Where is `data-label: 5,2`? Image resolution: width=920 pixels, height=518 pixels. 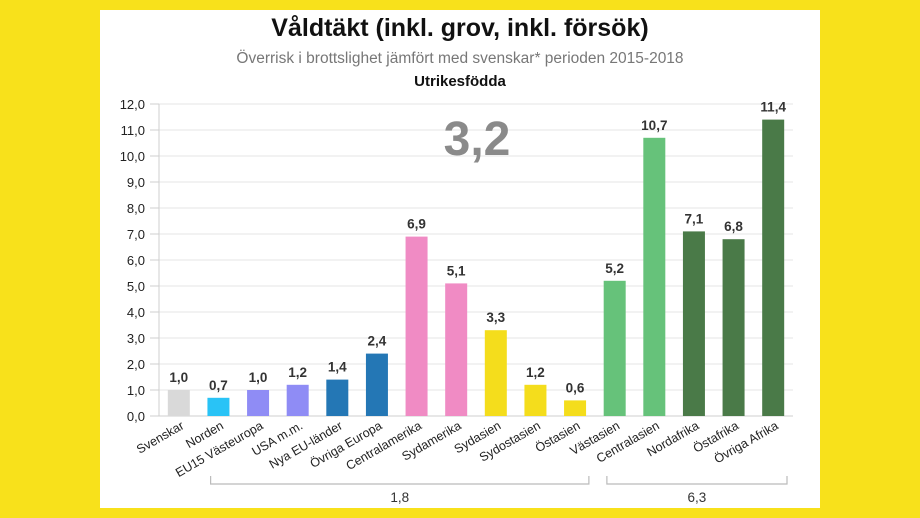
data-label: 5,2 is located at coordinates (614, 268).